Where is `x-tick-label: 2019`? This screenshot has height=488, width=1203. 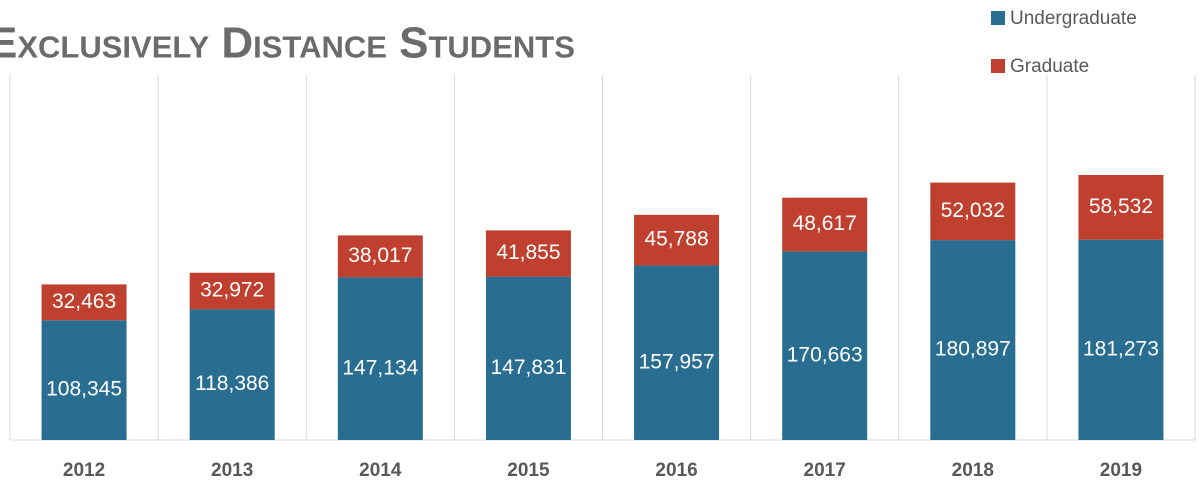
x-tick-label: 2019 is located at coordinates (1121, 470).